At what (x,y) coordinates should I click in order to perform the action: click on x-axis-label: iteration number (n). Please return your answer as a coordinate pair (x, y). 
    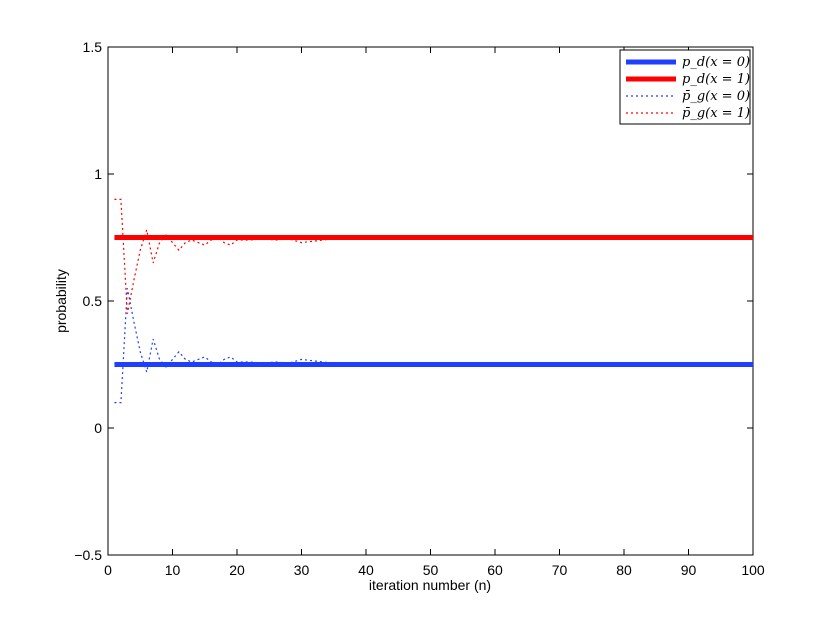
    Looking at the image, I should click on (430, 585).